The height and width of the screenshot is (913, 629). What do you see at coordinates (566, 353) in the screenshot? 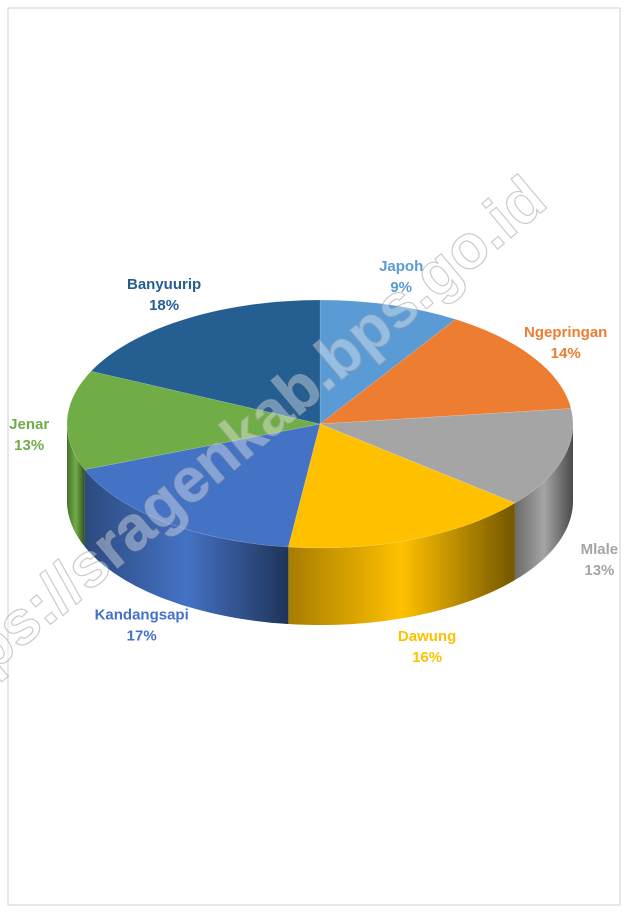
I see `data-label-value: 14%` at bounding box center [566, 353].